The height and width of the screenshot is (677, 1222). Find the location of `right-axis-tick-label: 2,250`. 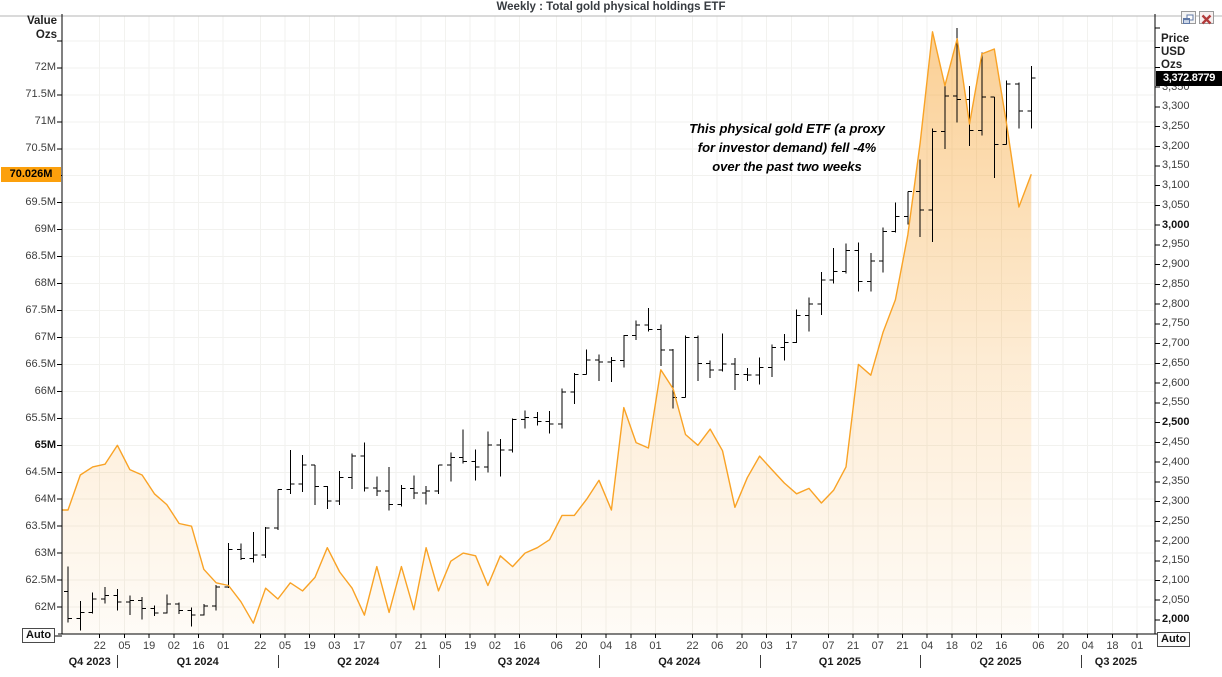

right-axis-tick-label: 2,250 is located at coordinates (1176, 520).